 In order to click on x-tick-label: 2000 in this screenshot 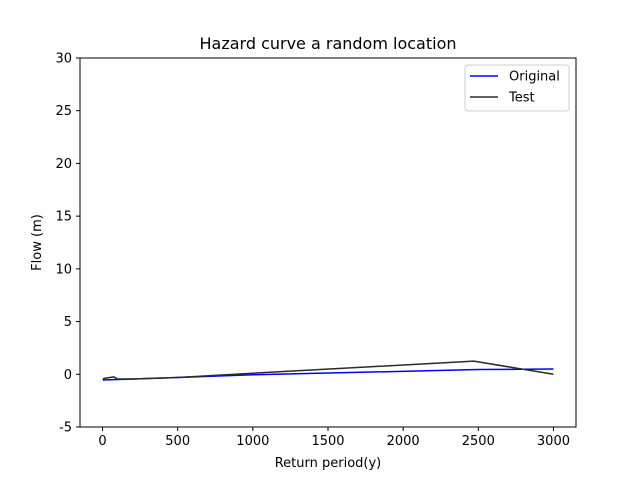, I will do `click(403, 441)`.